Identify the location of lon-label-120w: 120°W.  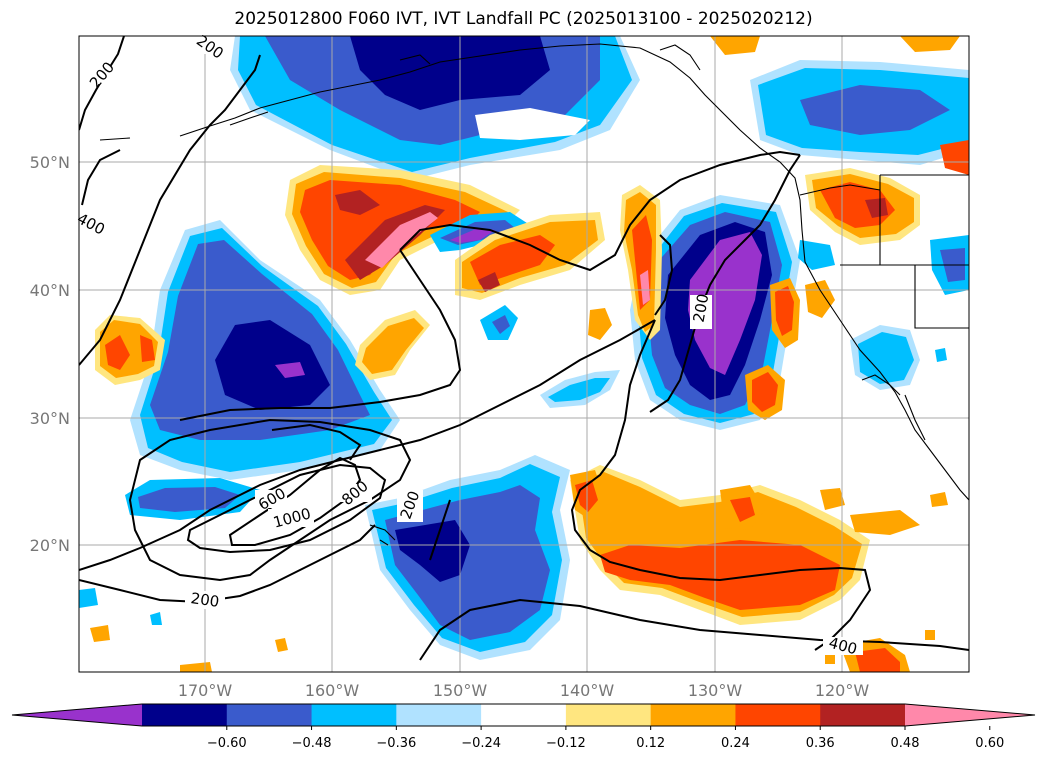
(842, 690).